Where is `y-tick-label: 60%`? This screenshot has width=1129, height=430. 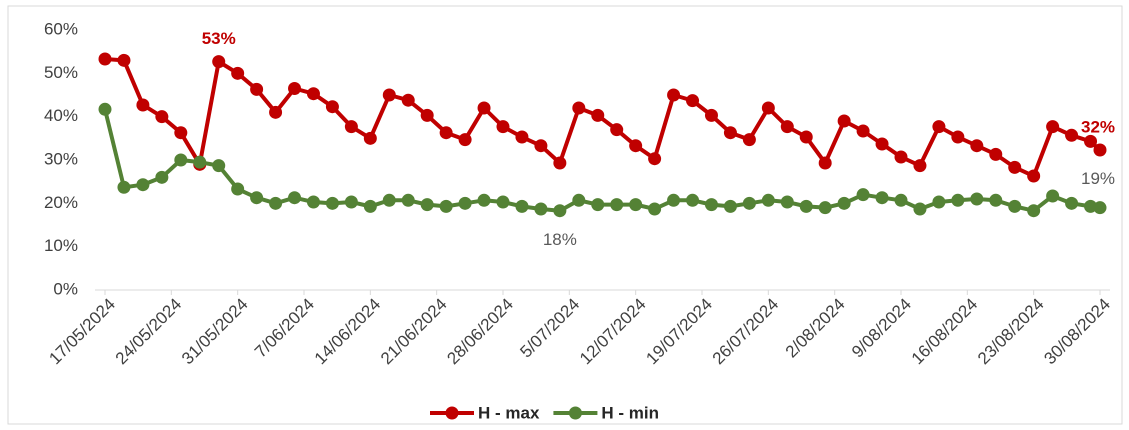
y-tick-label: 60% is located at coordinates (61, 28).